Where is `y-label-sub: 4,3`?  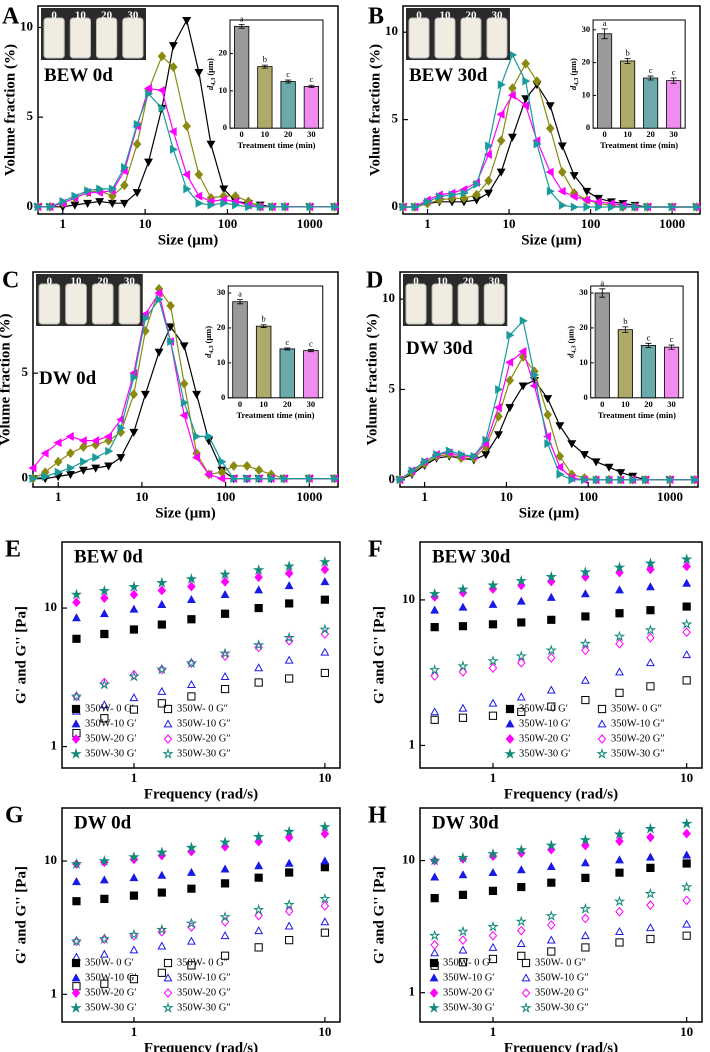 y-label-sub: 4,3 is located at coordinates (574, 350).